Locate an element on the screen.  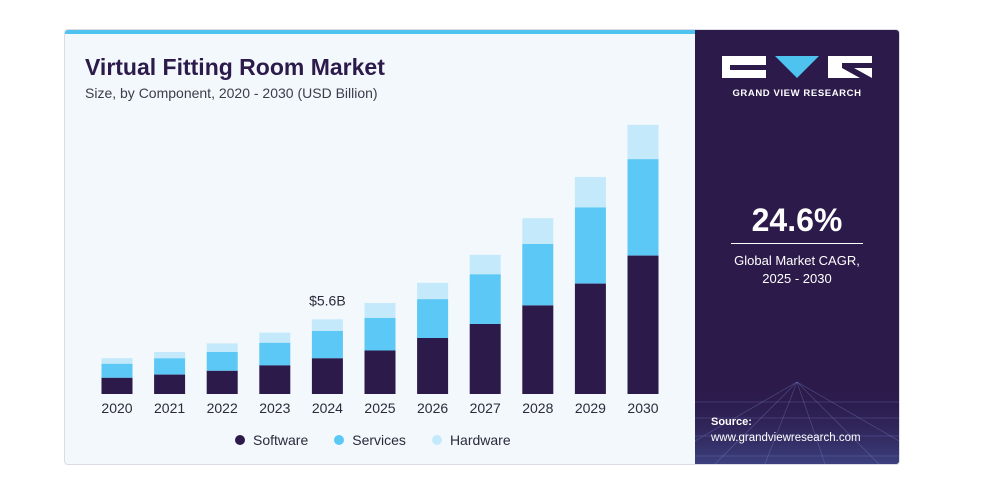
bar-hardware-2029 is located at coordinates (590, 192).